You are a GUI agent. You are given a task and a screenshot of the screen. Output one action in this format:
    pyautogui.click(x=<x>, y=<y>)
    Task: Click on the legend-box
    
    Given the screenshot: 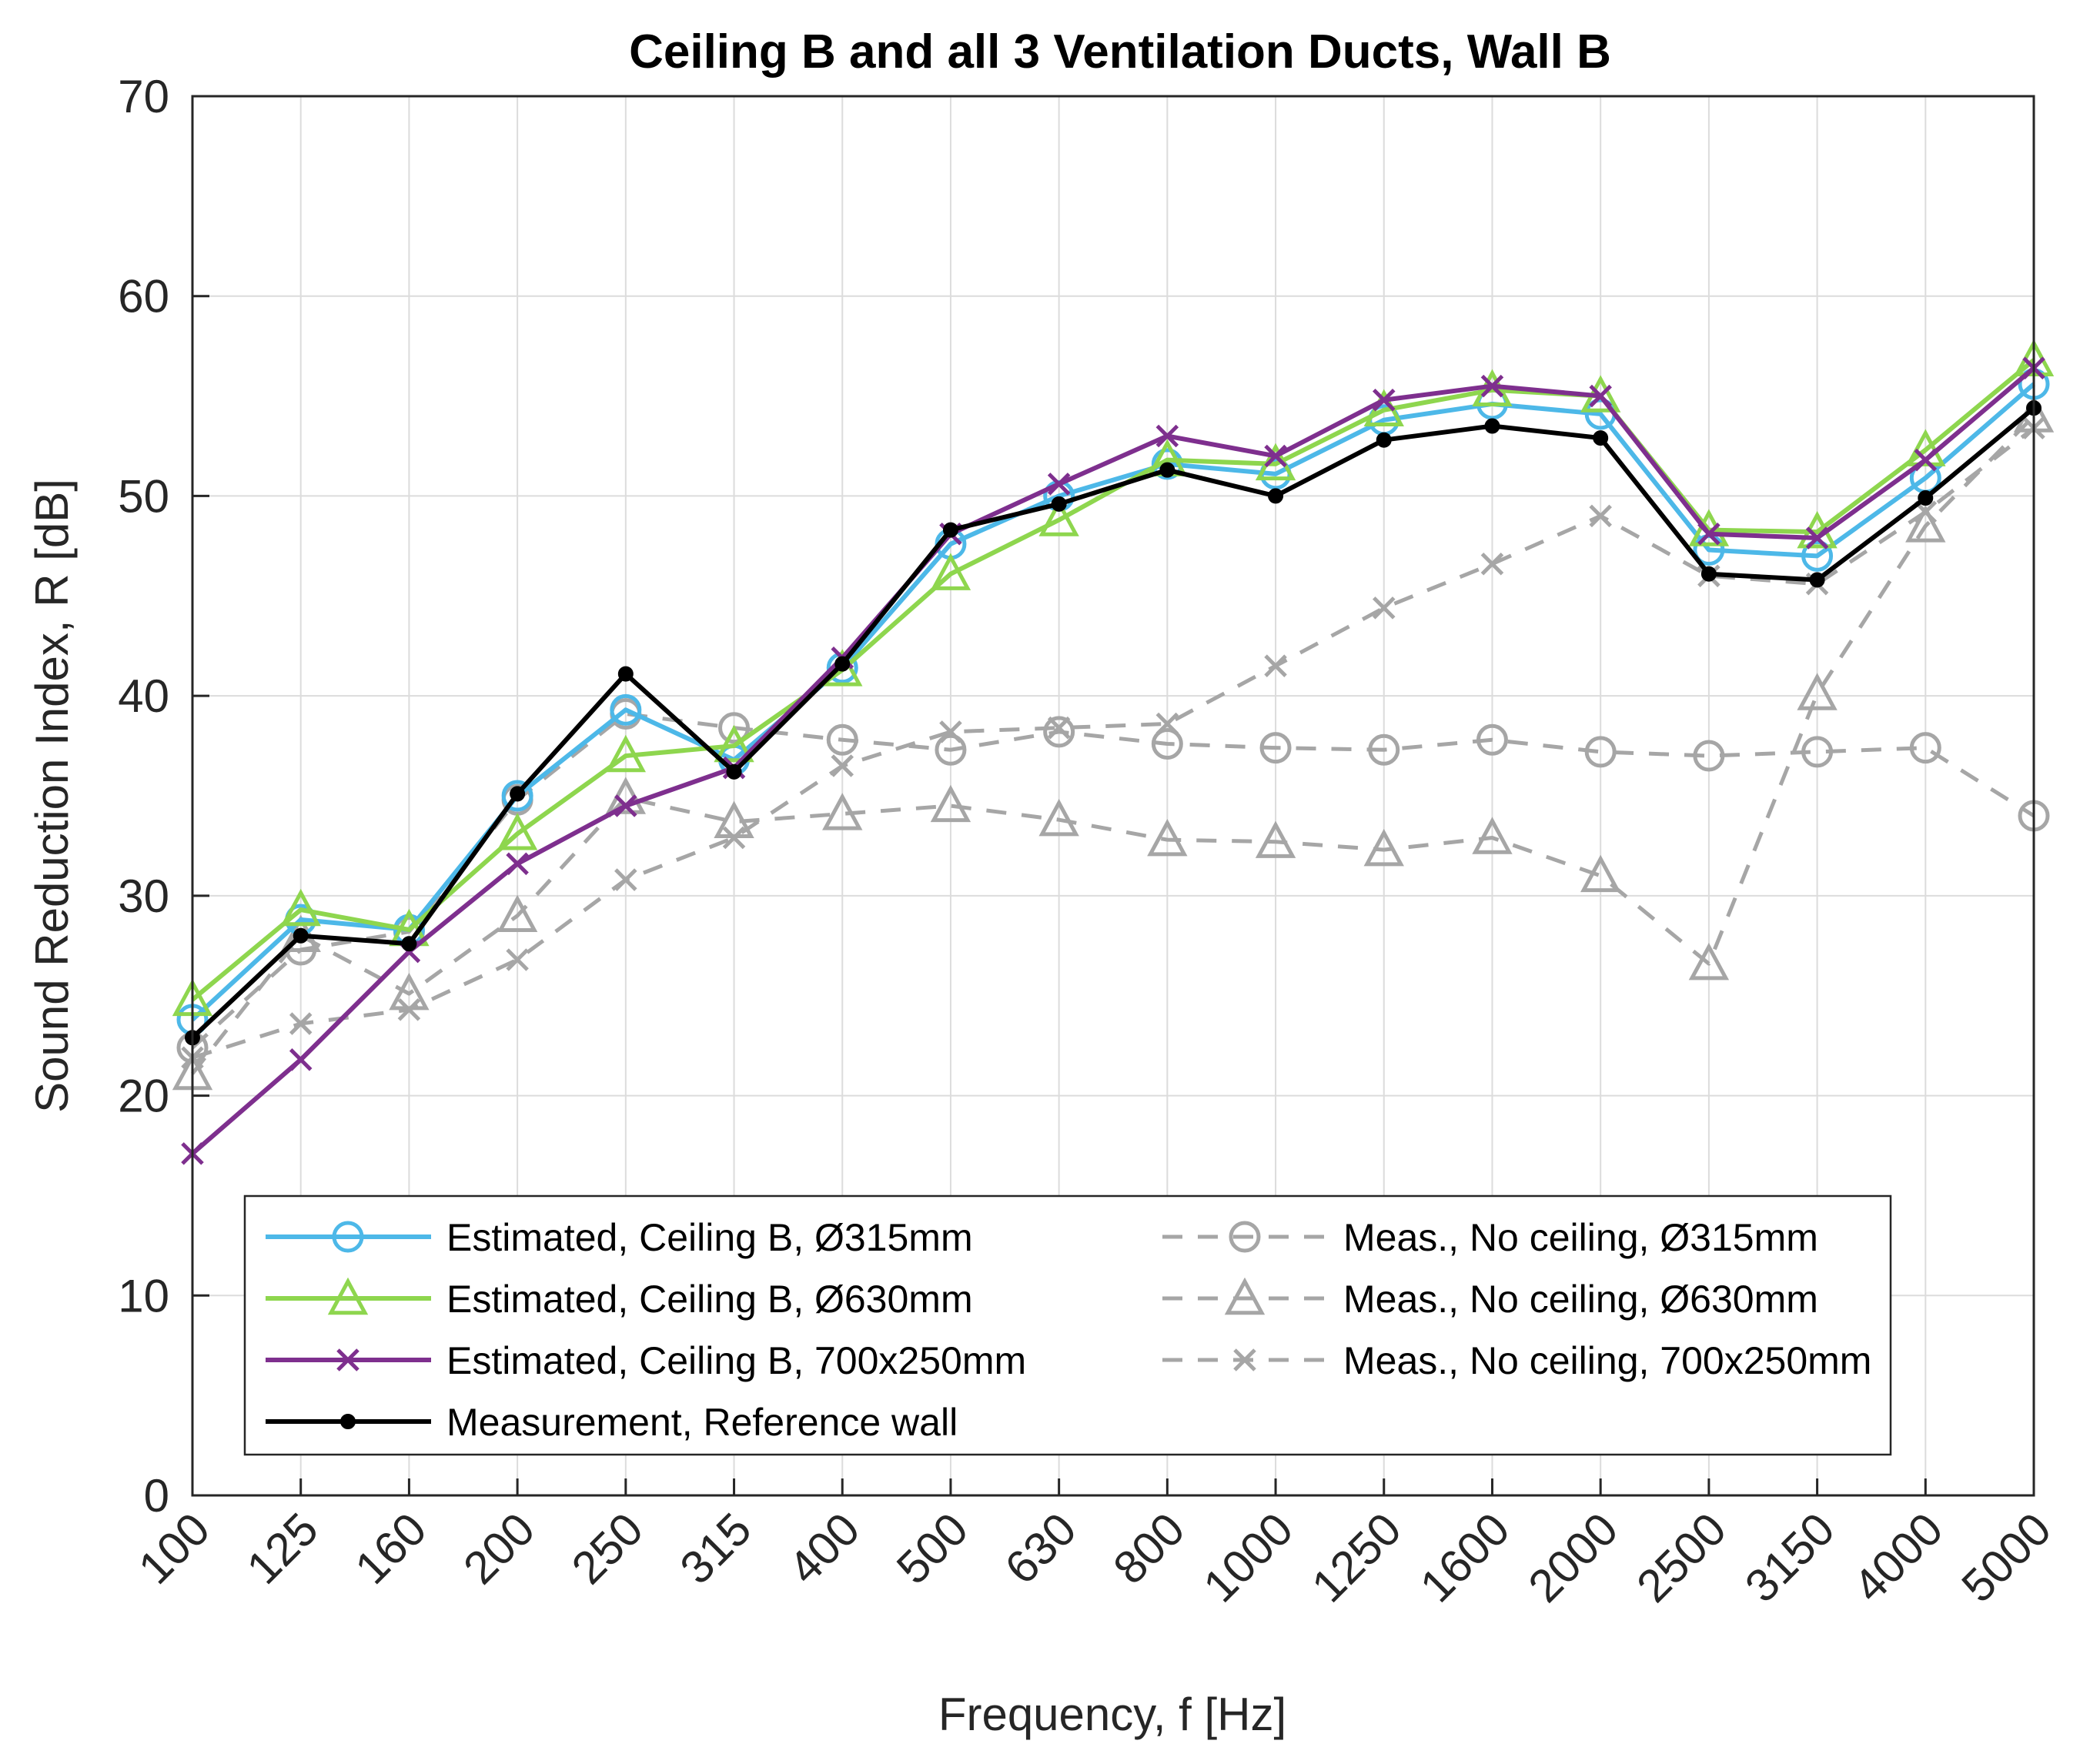 What is the action you would take?
    pyautogui.click(x=1068, y=1325)
    